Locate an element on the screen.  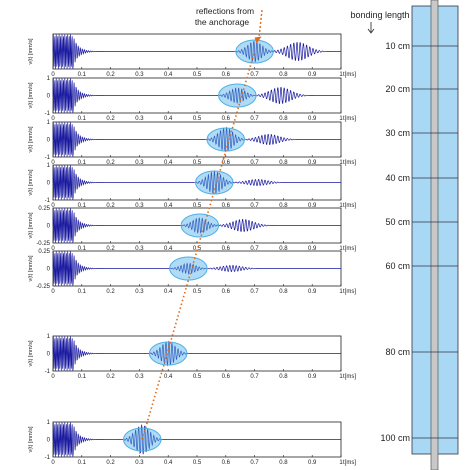
bonding-length-label: 50 cm is located at coordinates (397, 222).